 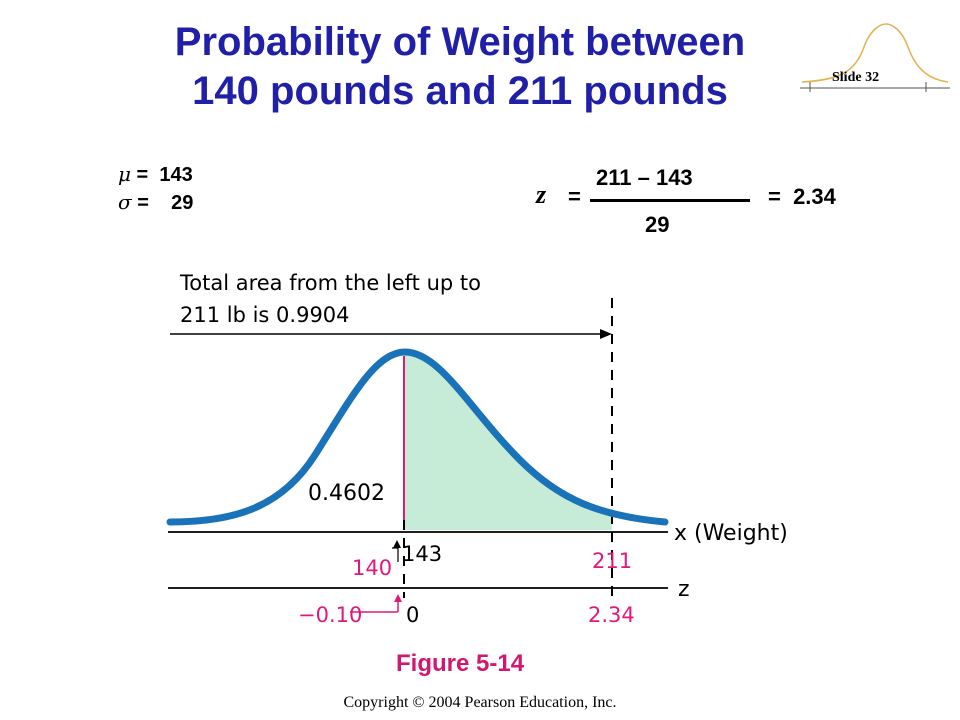 I want to click on z-tick-label-0: 0, so click(x=412, y=615).